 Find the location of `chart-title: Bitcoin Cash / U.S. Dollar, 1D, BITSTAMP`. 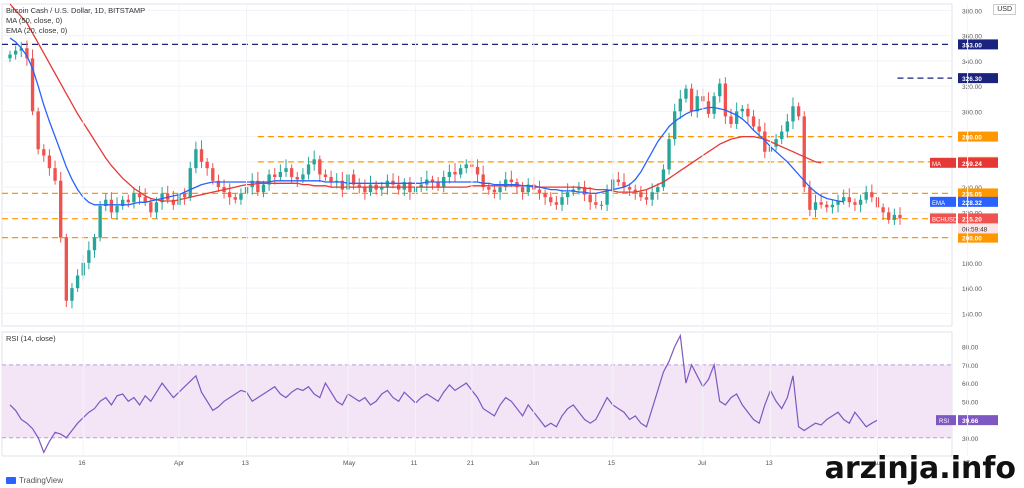

chart-title: Bitcoin Cash / U.S. Dollar, 1D, BITSTAMP is located at coordinates (76, 10).